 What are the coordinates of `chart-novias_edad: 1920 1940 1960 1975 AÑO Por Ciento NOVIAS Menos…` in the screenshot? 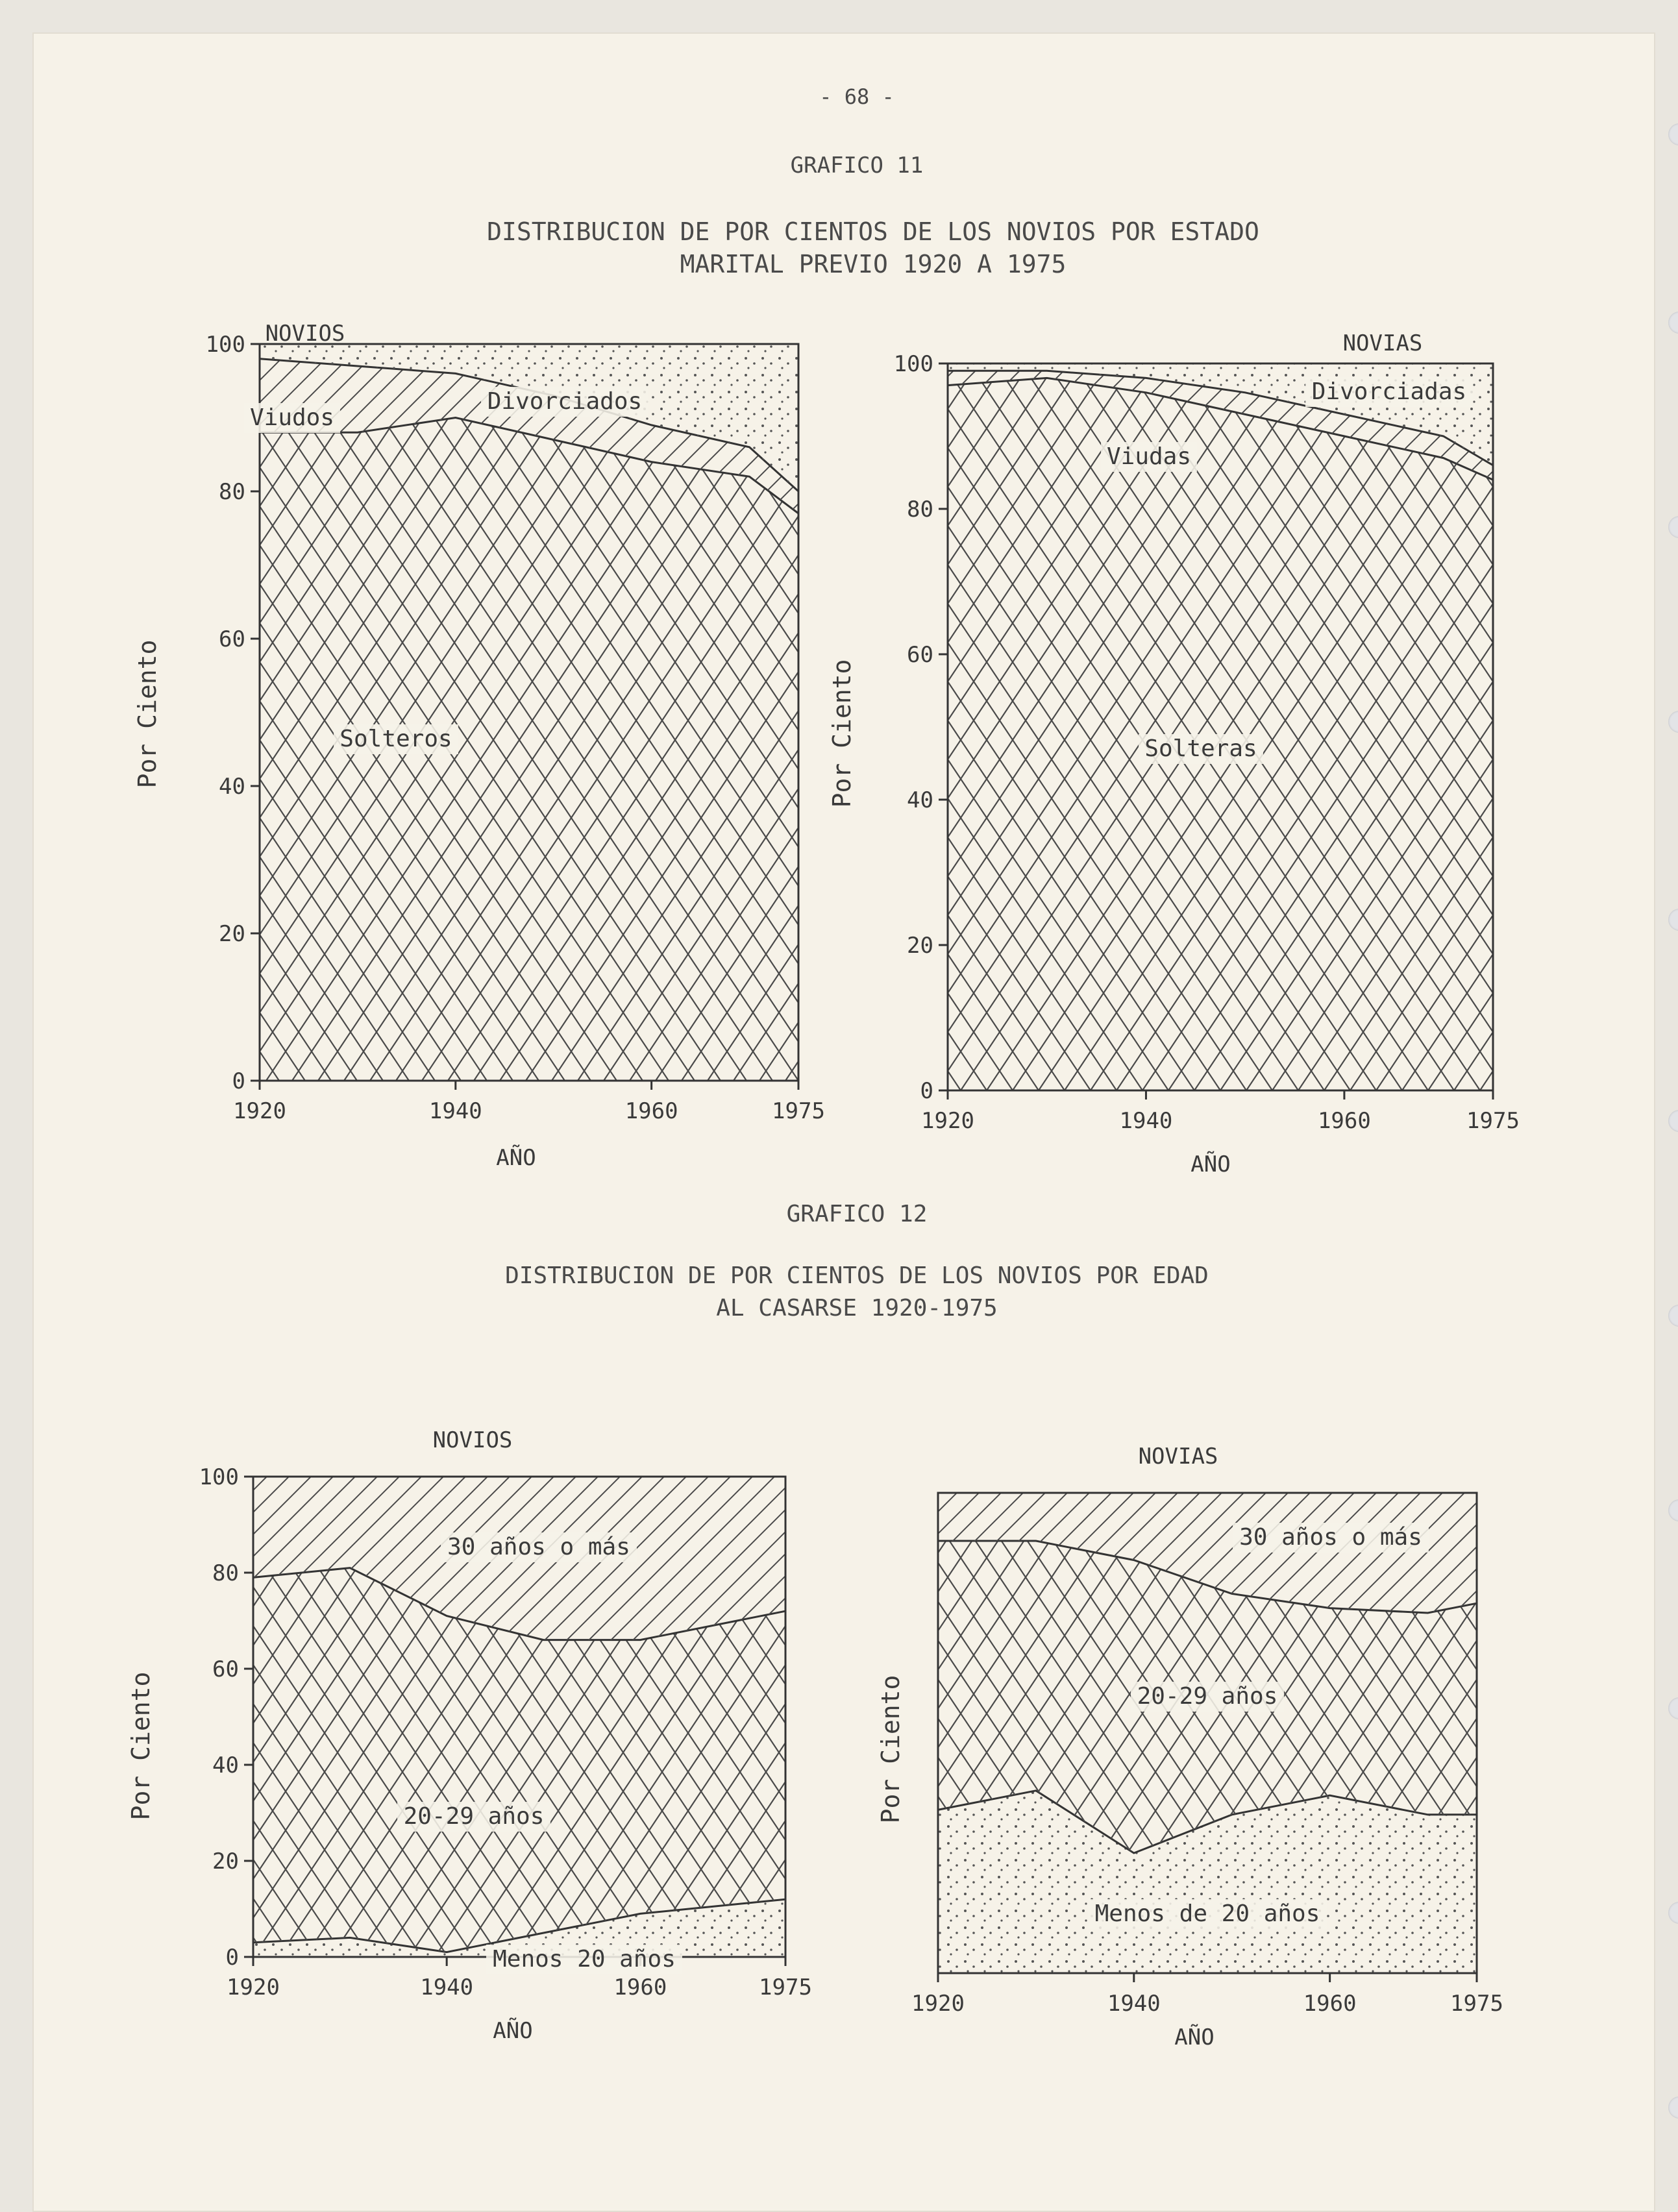 It's located at (1189, 1747).